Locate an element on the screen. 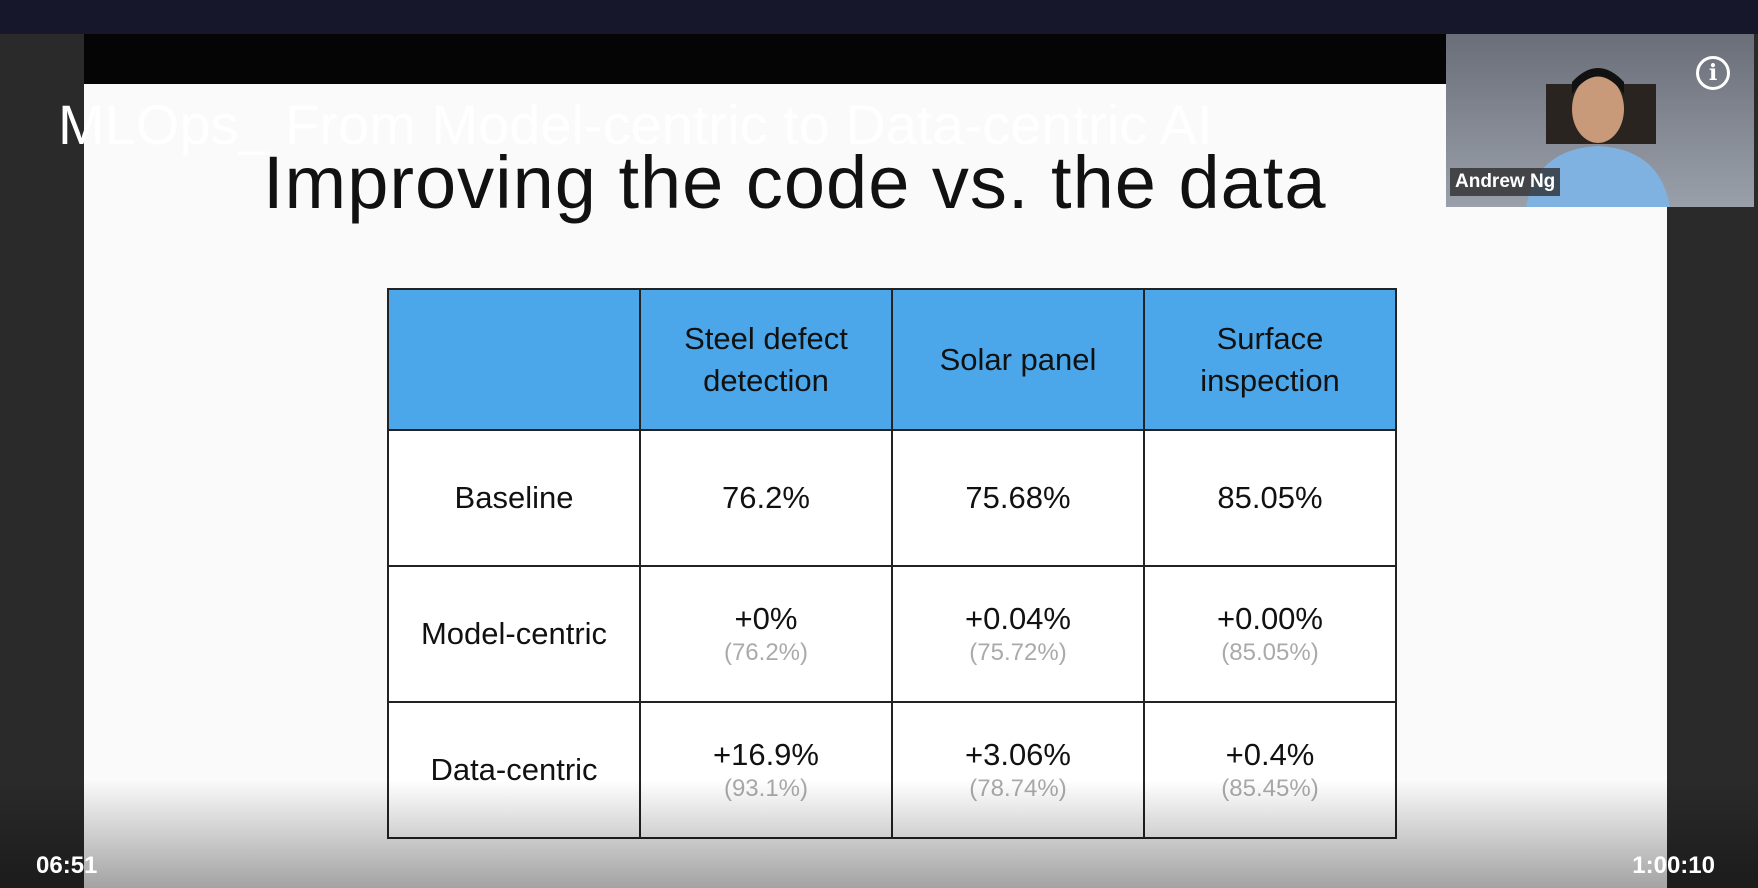 The height and width of the screenshot is (888, 1758). cell-value: 75.68% is located at coordinates (1018, 497).